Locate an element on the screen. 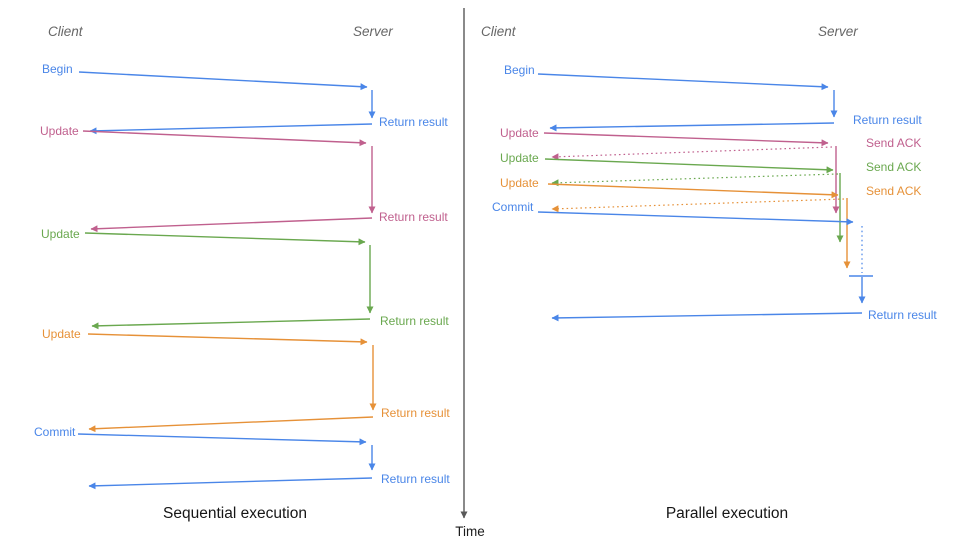 Image resolution: width=960 pixels, height=540 pixels. par-update3-ack-label: Send ACK is located at coordinates (894, 191).